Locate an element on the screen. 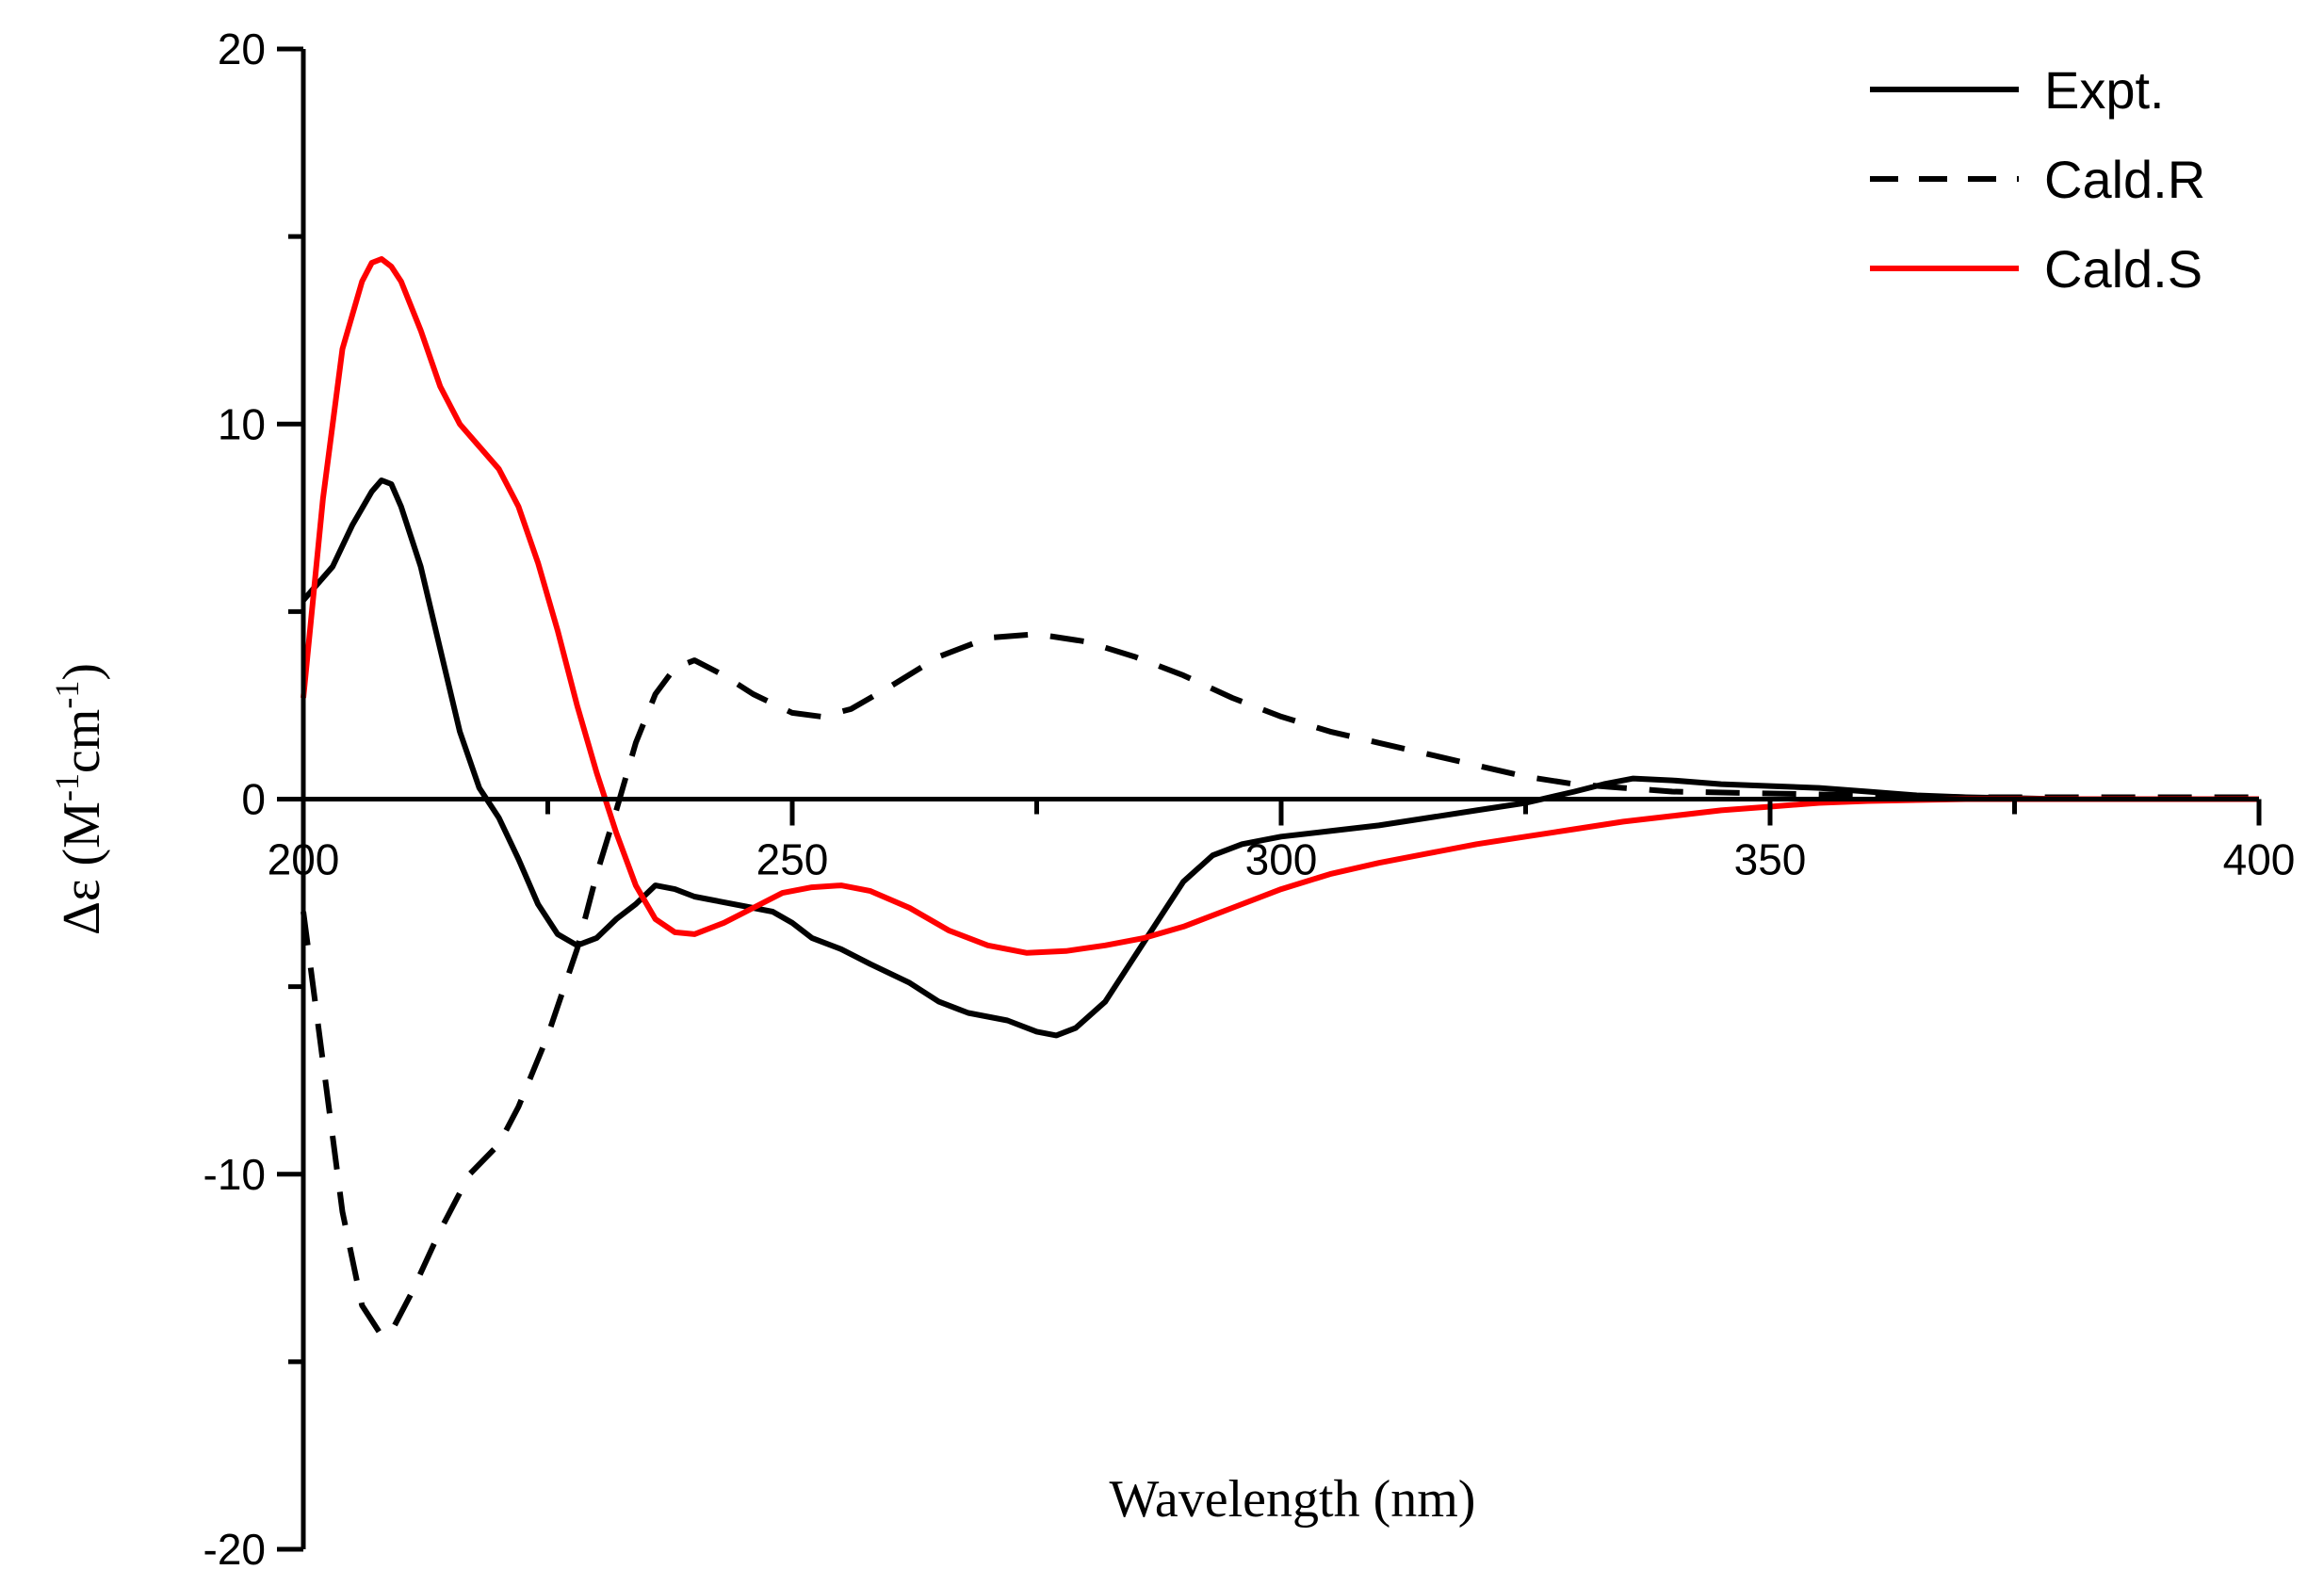 The width and height of the screenshot is (2324, 1586). y-axis-title: Δε (M-1cm-1) is located at coordinates (79, 799).